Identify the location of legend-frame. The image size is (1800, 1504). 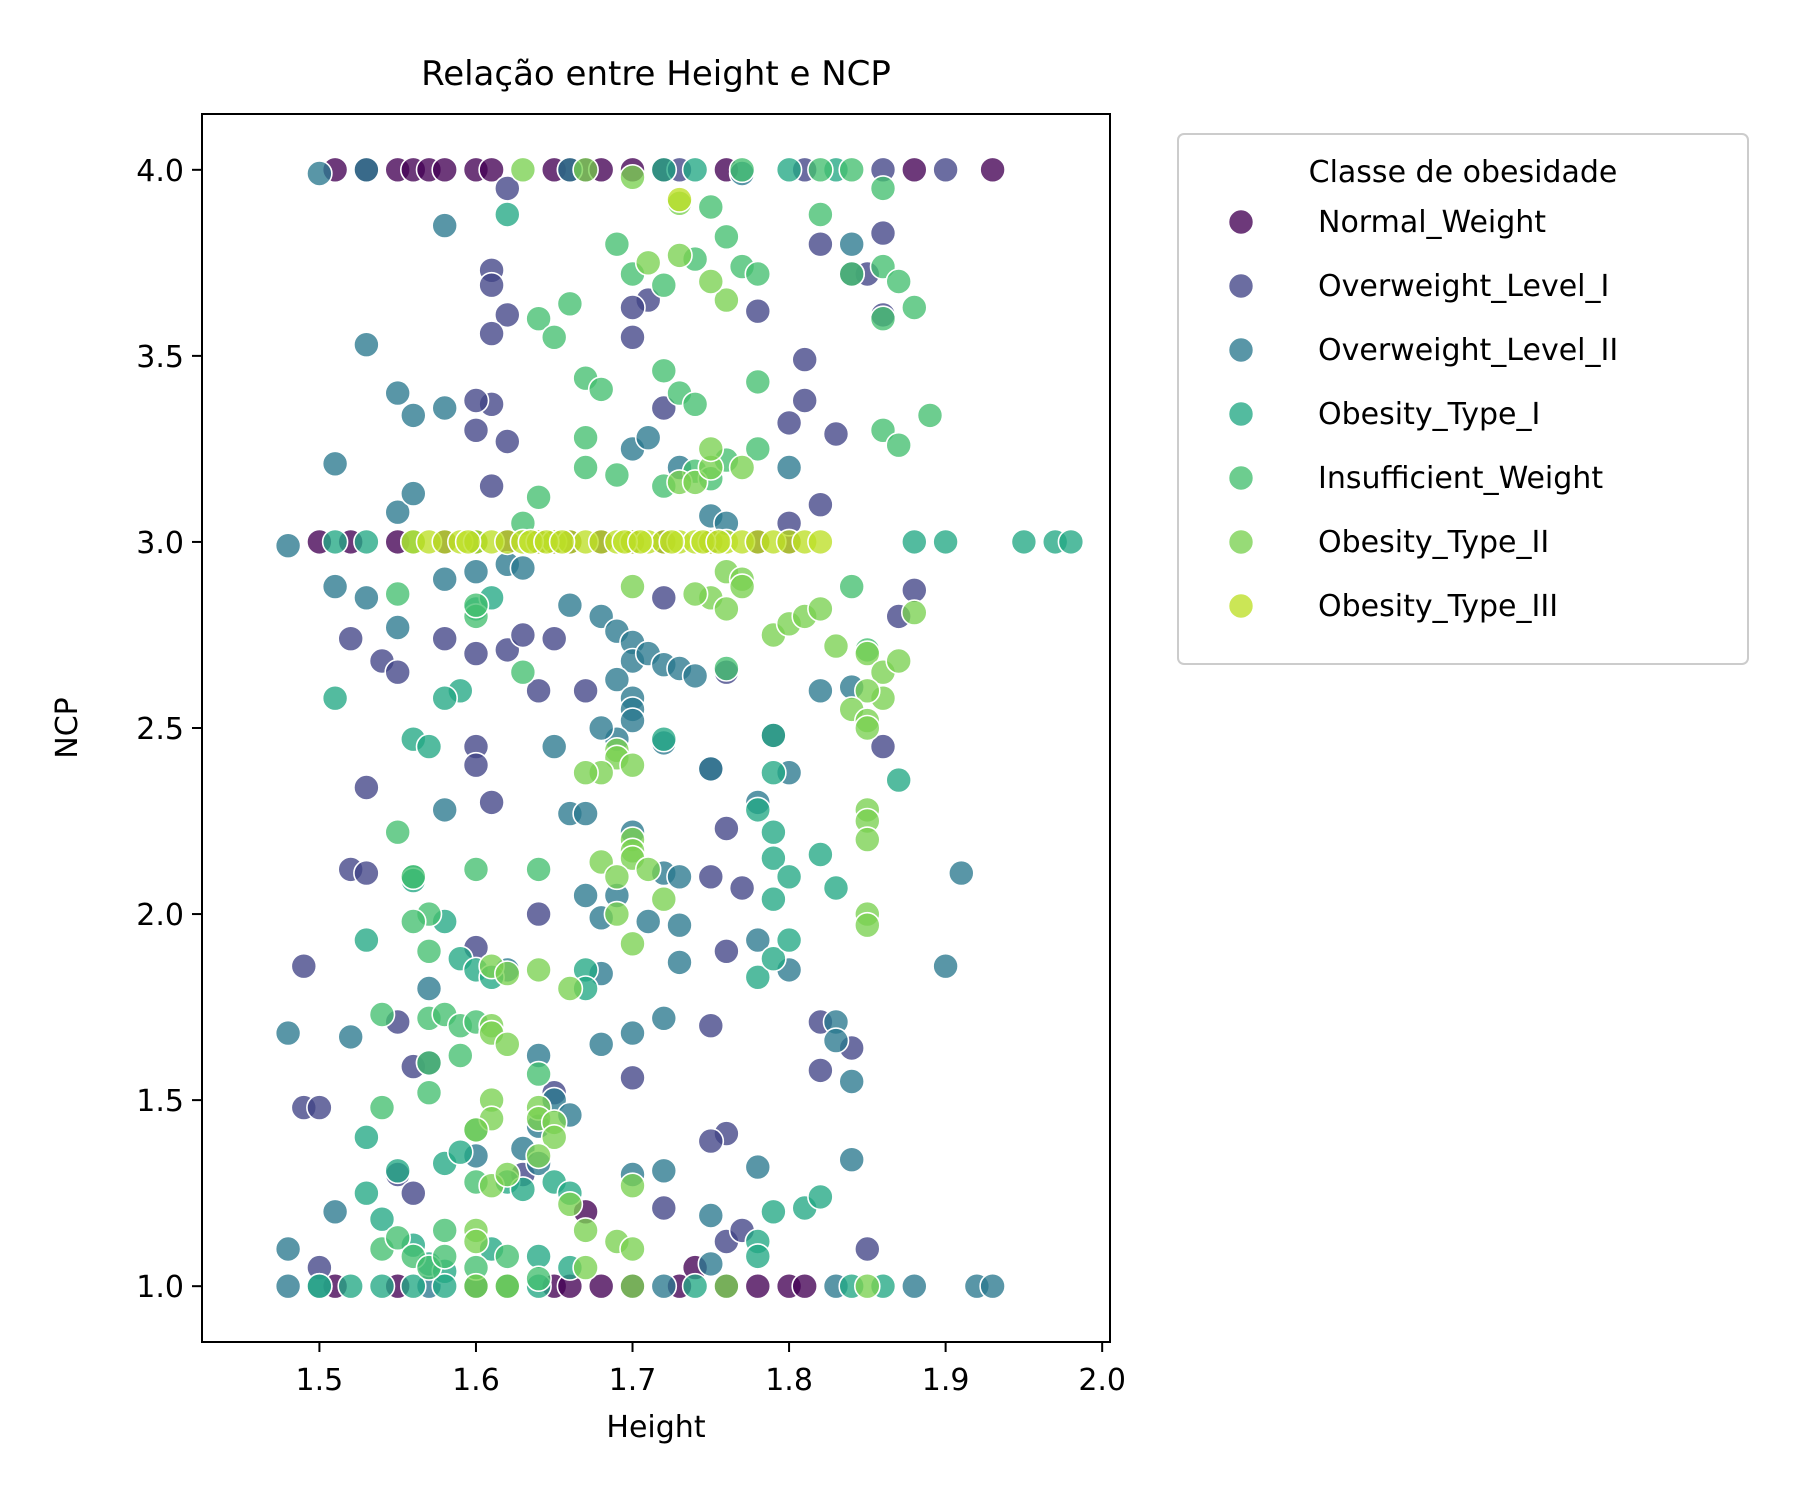
(1463, 399).